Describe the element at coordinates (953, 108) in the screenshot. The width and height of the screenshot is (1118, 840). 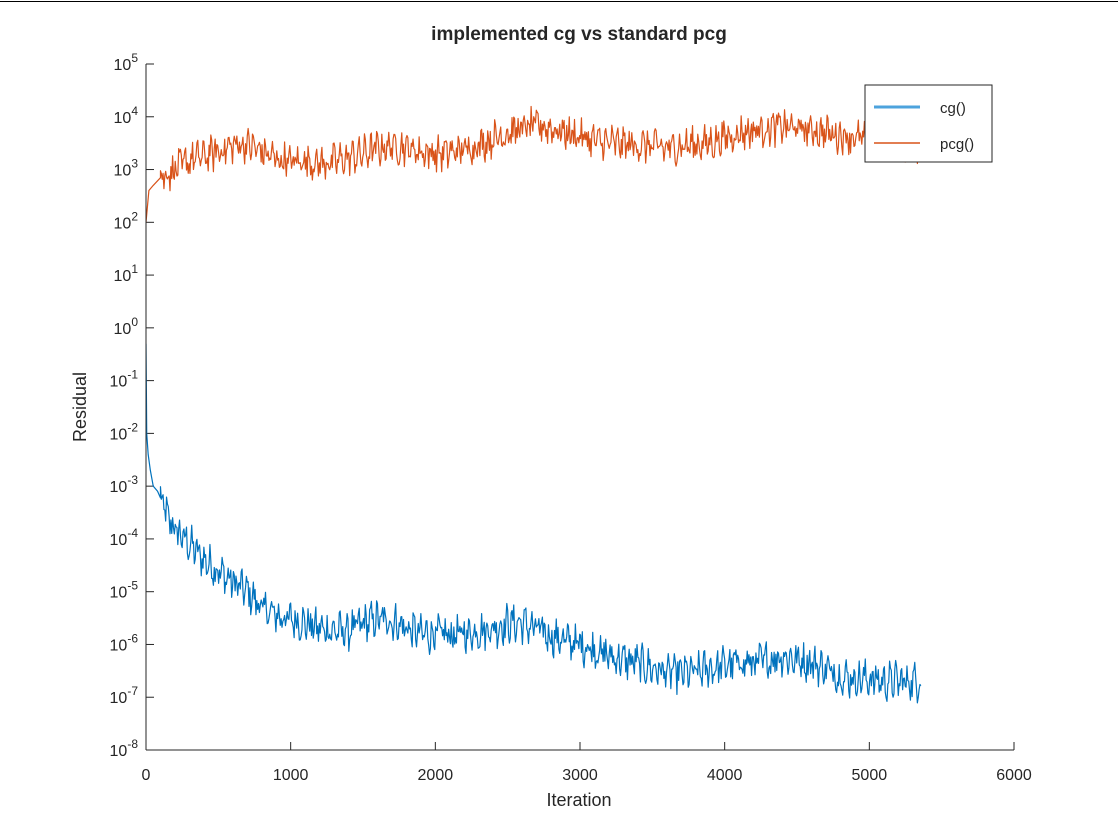
I see `legend-label-cg: cg()` at that location.